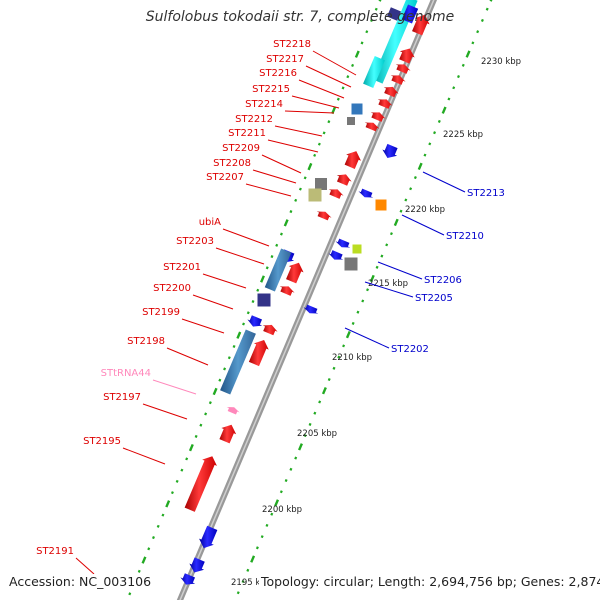 This screenshot has width=600, height=600. Describe the element at coordinates (210, 222) in the screenshot. I see `forward-gene-label: ubiA` at that location.